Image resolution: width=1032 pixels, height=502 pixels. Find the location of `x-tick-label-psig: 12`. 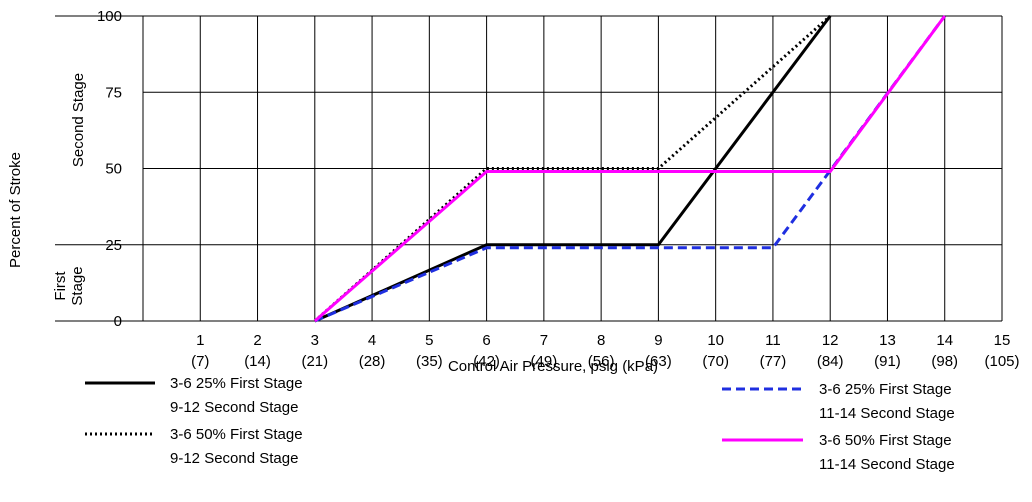

x-tick-label-psig: 12 is located at coordinates (830, 340).